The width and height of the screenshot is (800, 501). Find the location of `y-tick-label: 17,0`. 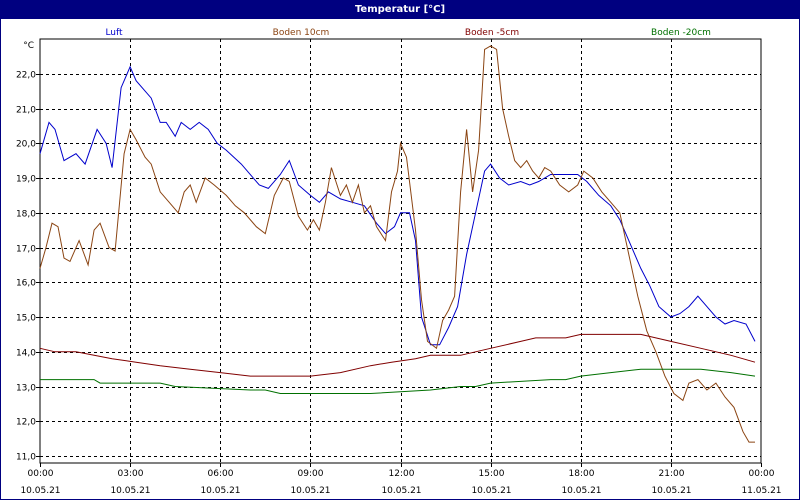

y-tick-label: 17,0 is located at coordinates (26, 250).